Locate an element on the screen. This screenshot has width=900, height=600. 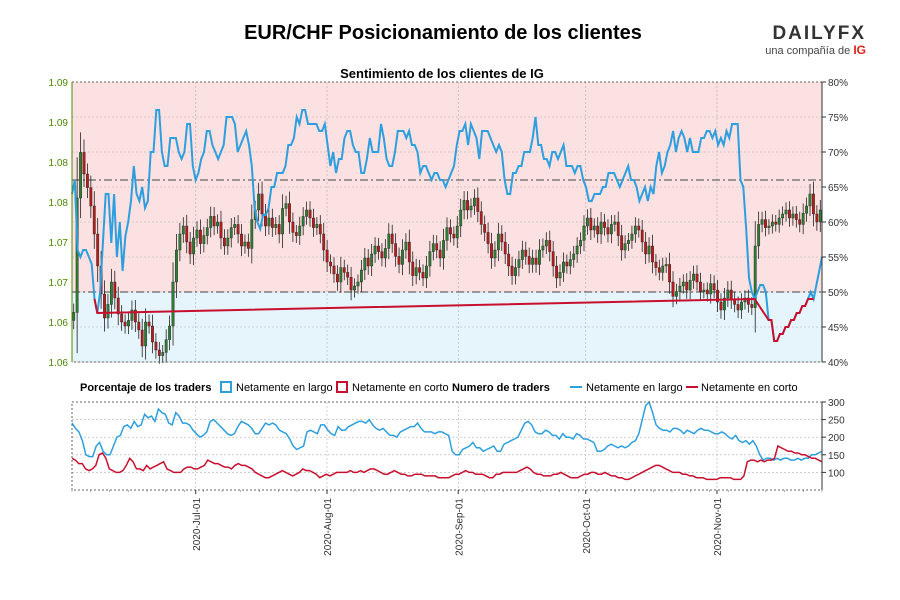
lower-grid is located at coordinates (447, 445).